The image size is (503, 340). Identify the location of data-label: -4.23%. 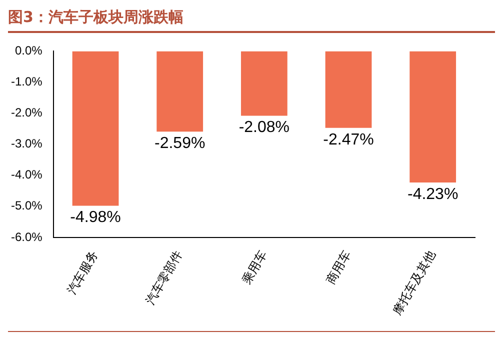
(432, 194).